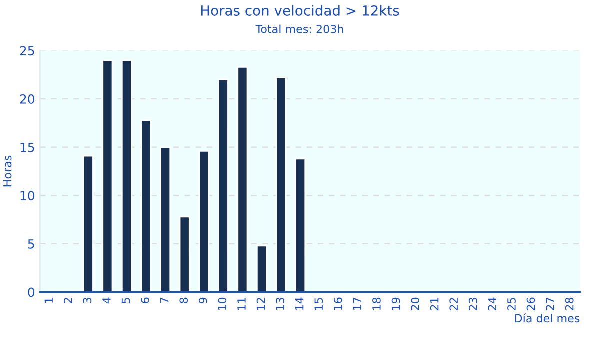 This screenshot has width=600, height=350. I want to click on x-tick-label: 4, so click(106, 301).